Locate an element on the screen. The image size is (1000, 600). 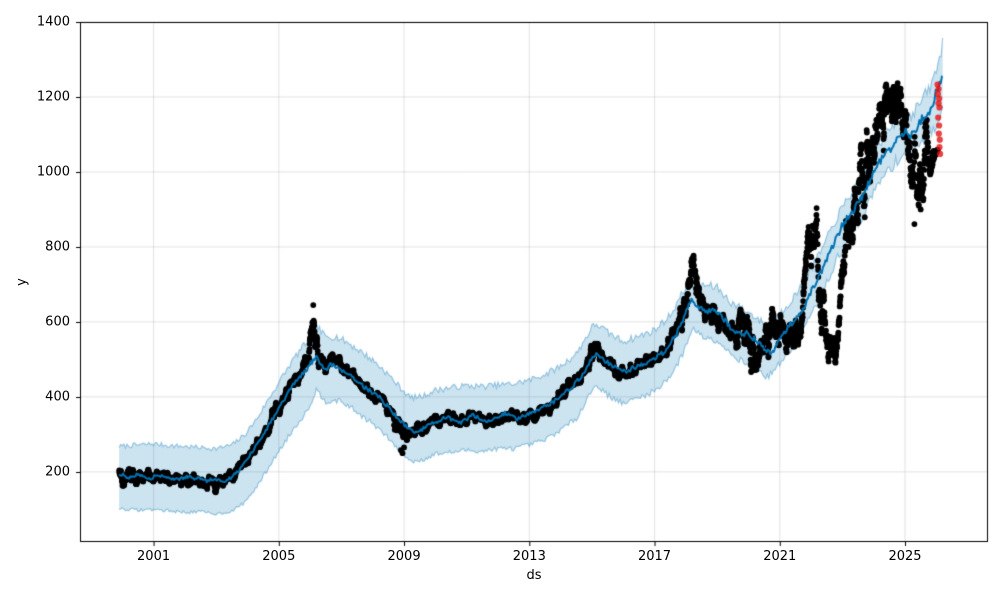
x-tick-label-2021: 2021 is located at coordinates (780, 556).